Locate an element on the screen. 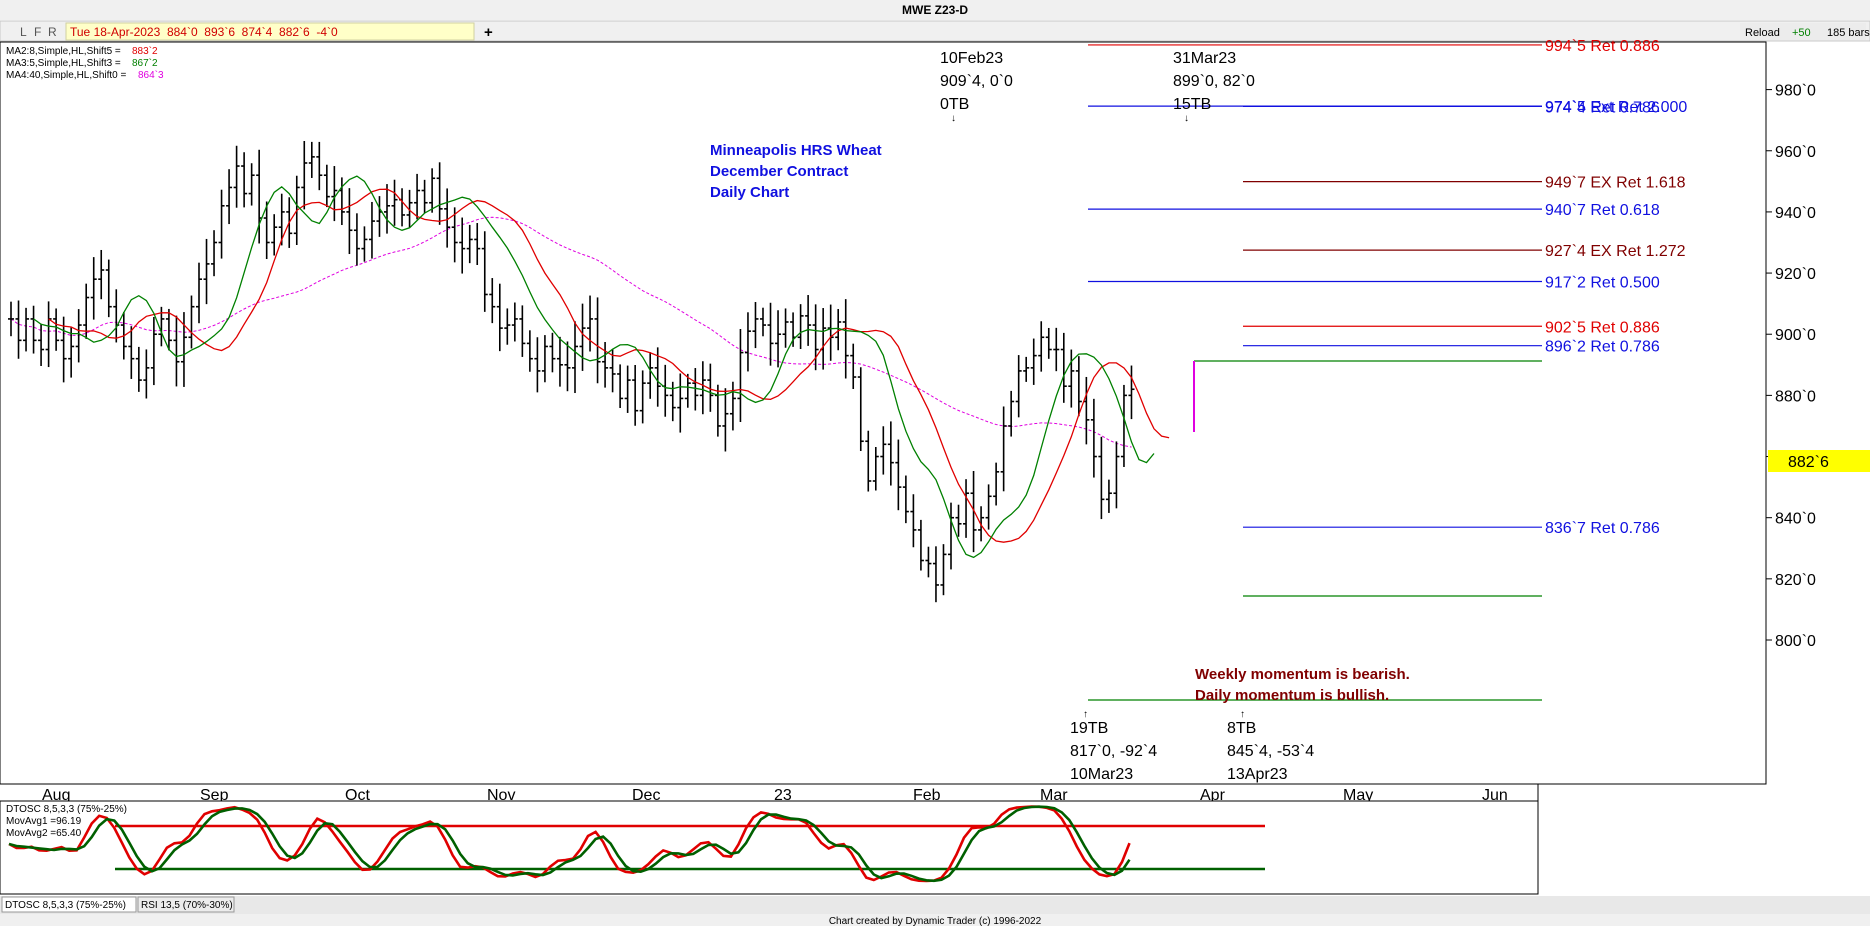  ma4-path is located at coordinates (571, 332).